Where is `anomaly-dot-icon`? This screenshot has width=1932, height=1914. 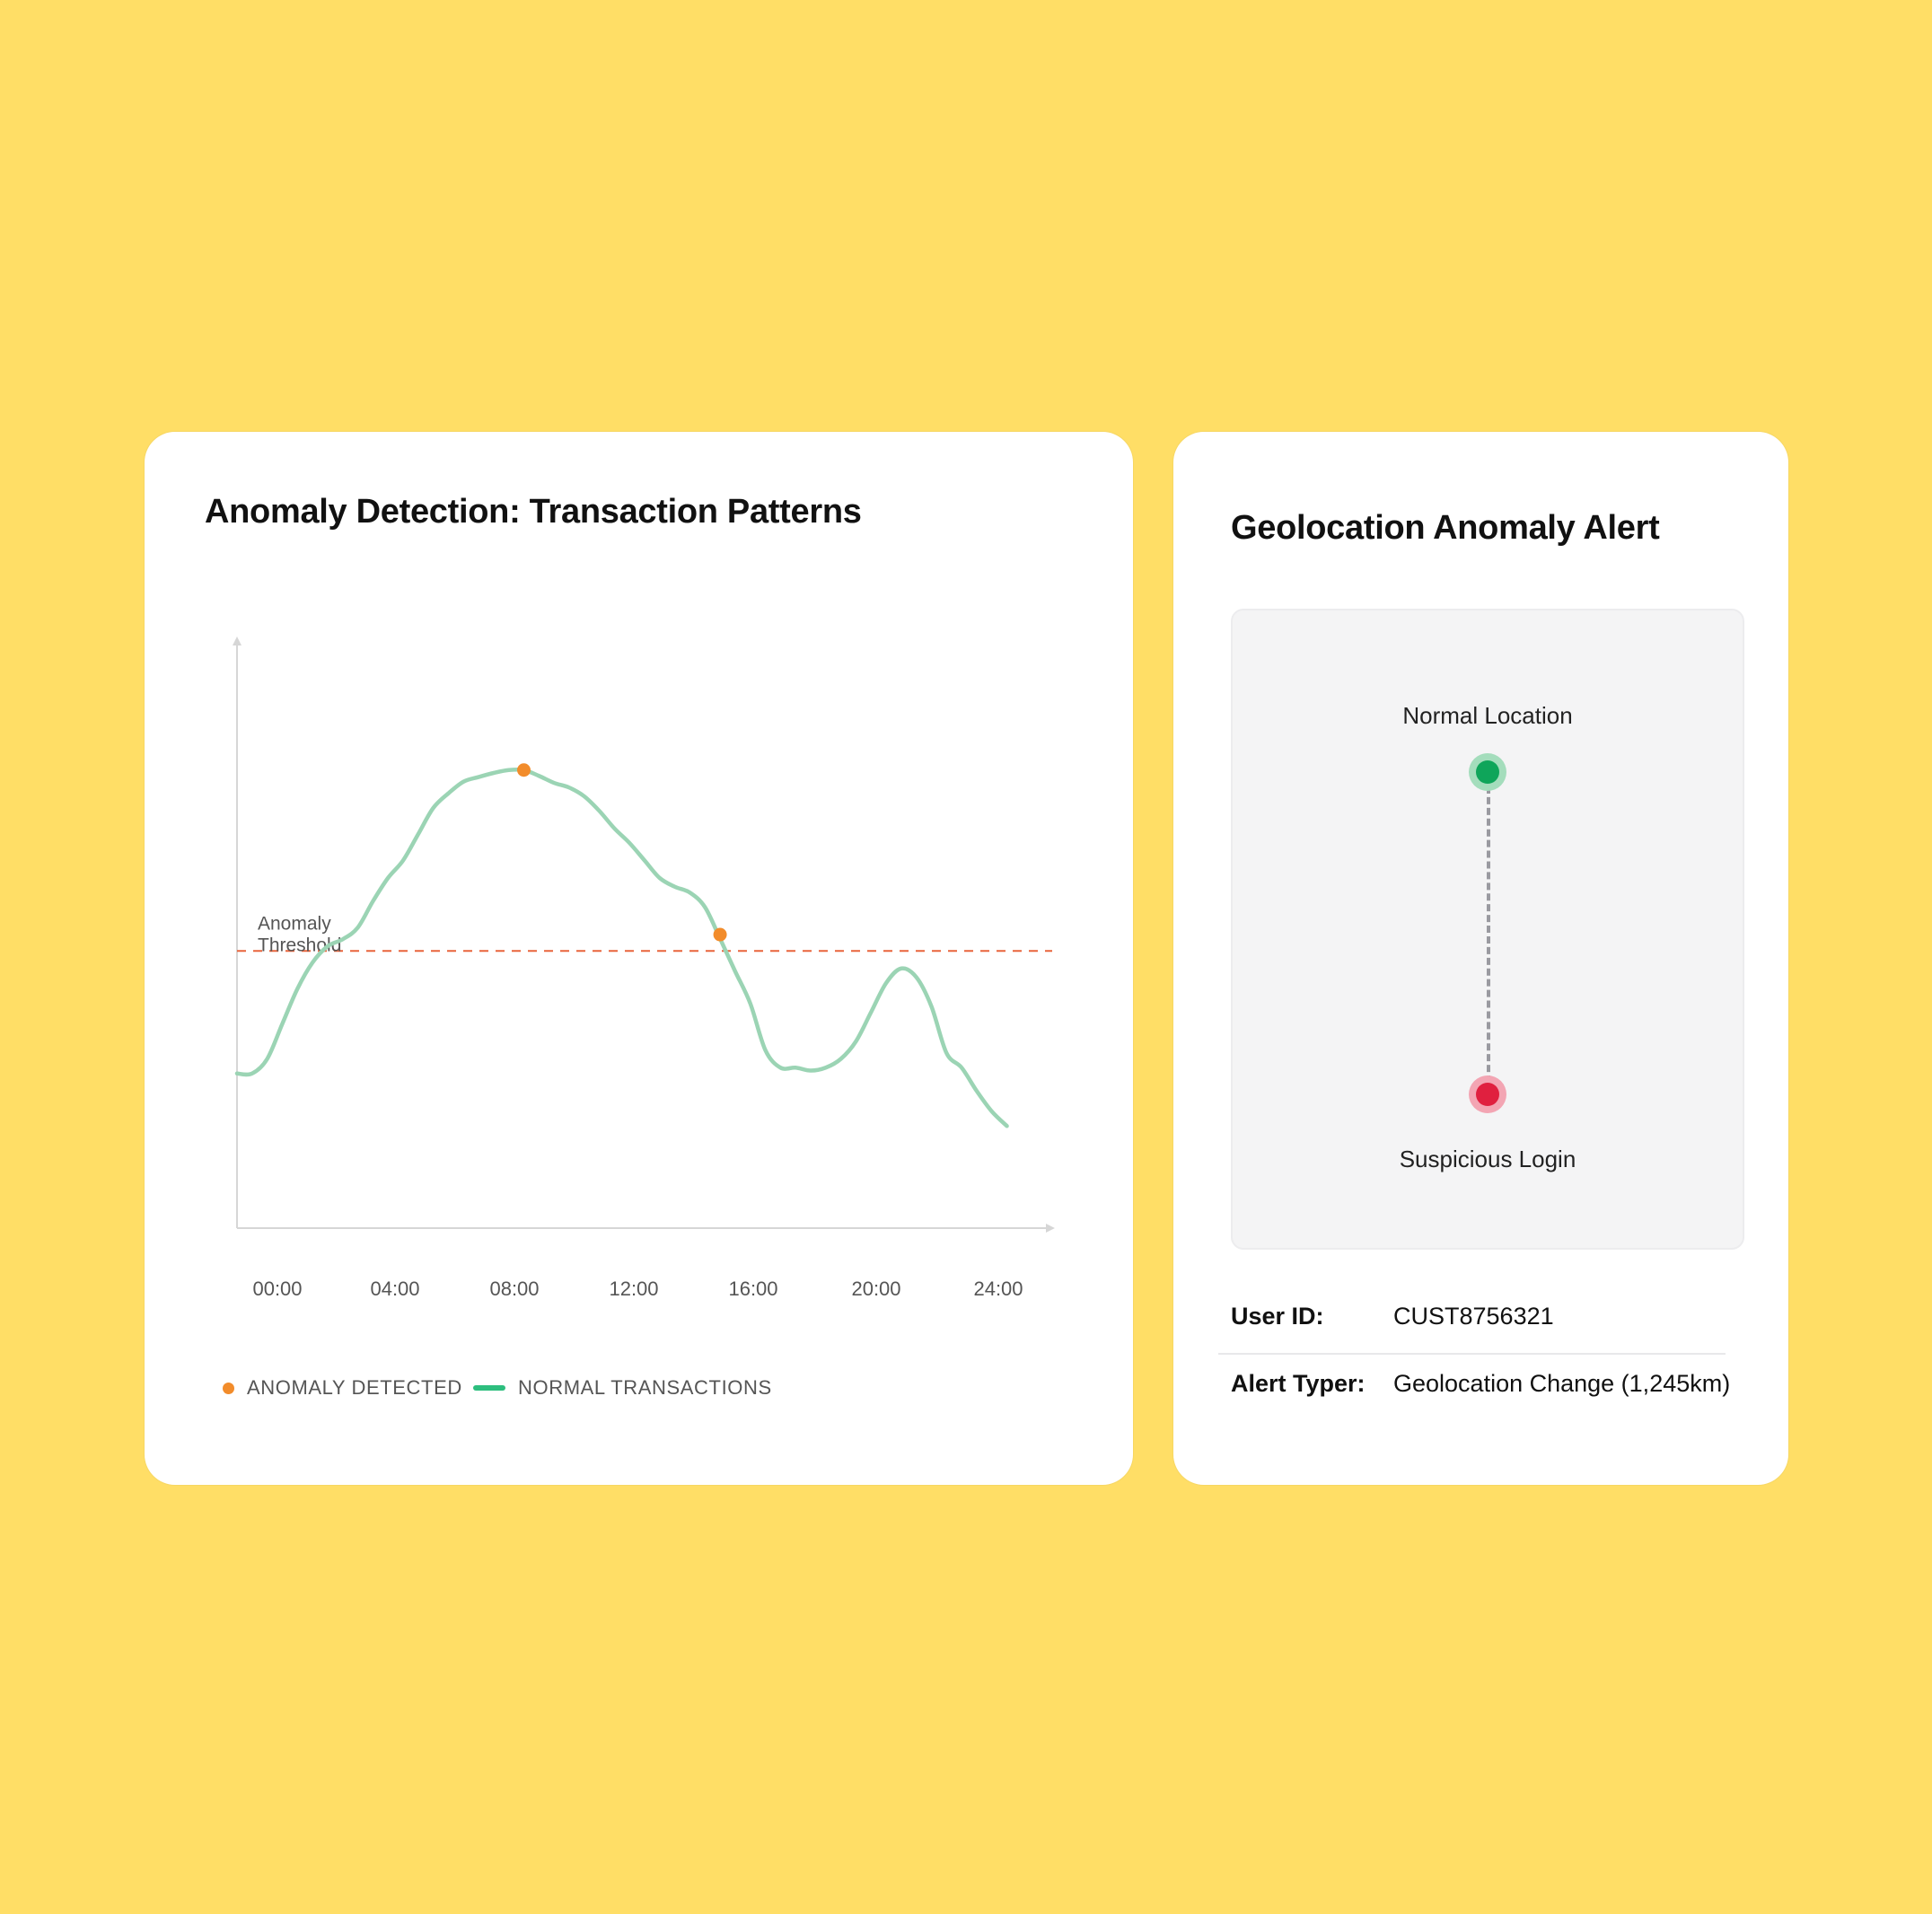 anomaly-dot-icon is located at coordinates (228, 1388).